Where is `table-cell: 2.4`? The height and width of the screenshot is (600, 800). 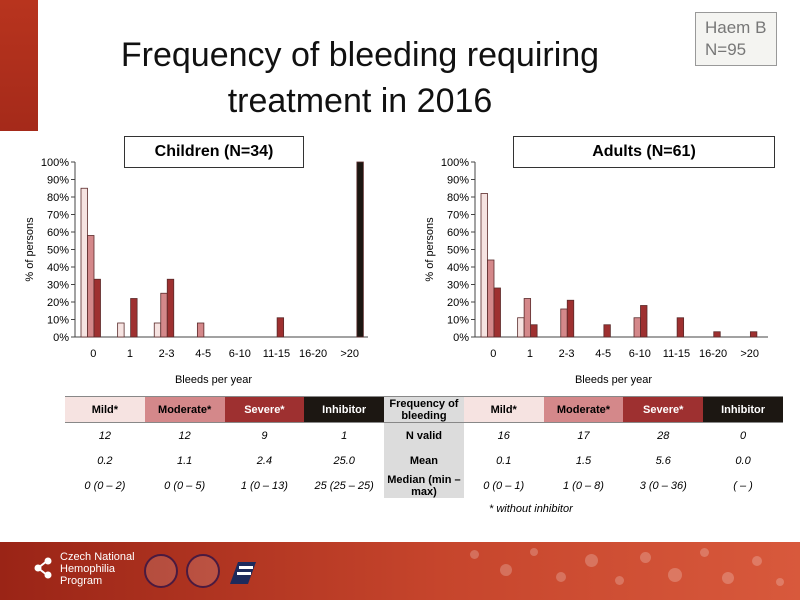
table-cell: 2.4 is located at coordinates (264, 460).